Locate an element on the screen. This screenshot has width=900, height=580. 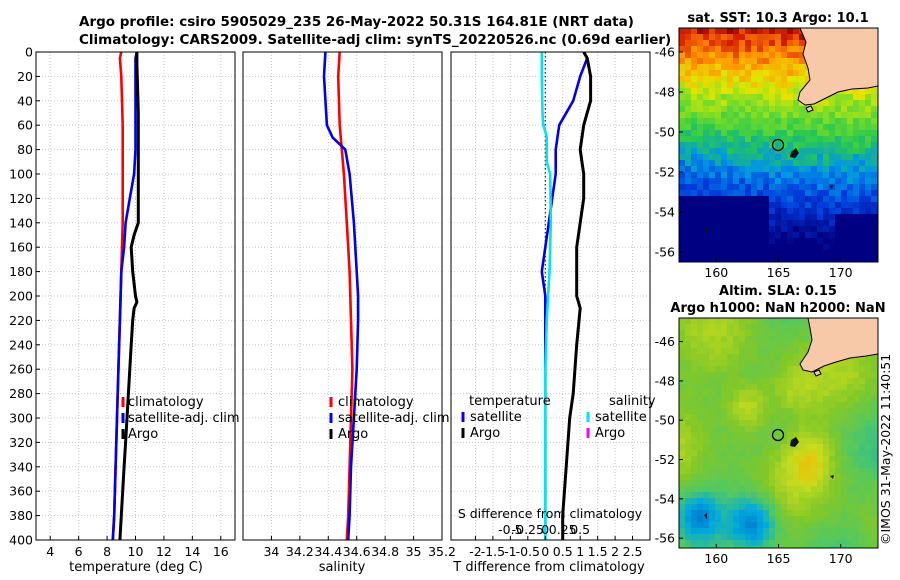
y-tick-label: 320 is located at coordinates (21, 442).